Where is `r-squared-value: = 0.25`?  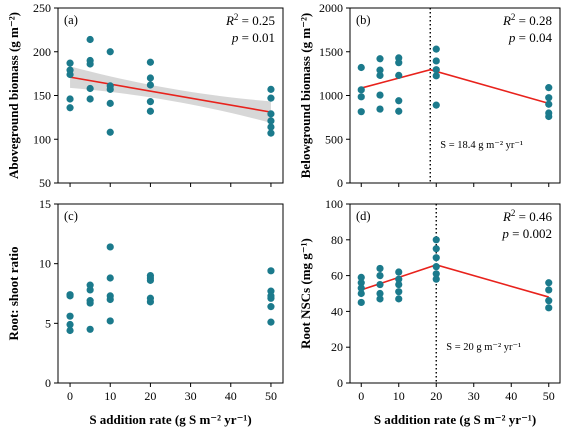
r-squared-value: = 0.25 is located at coordinates (256, 20).